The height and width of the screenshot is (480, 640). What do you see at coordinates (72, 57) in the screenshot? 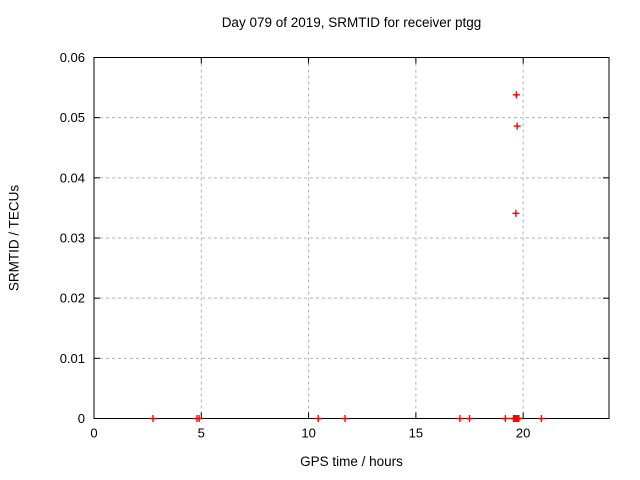
I see `svg-text: 0.06` at bounding box center [72, 57].